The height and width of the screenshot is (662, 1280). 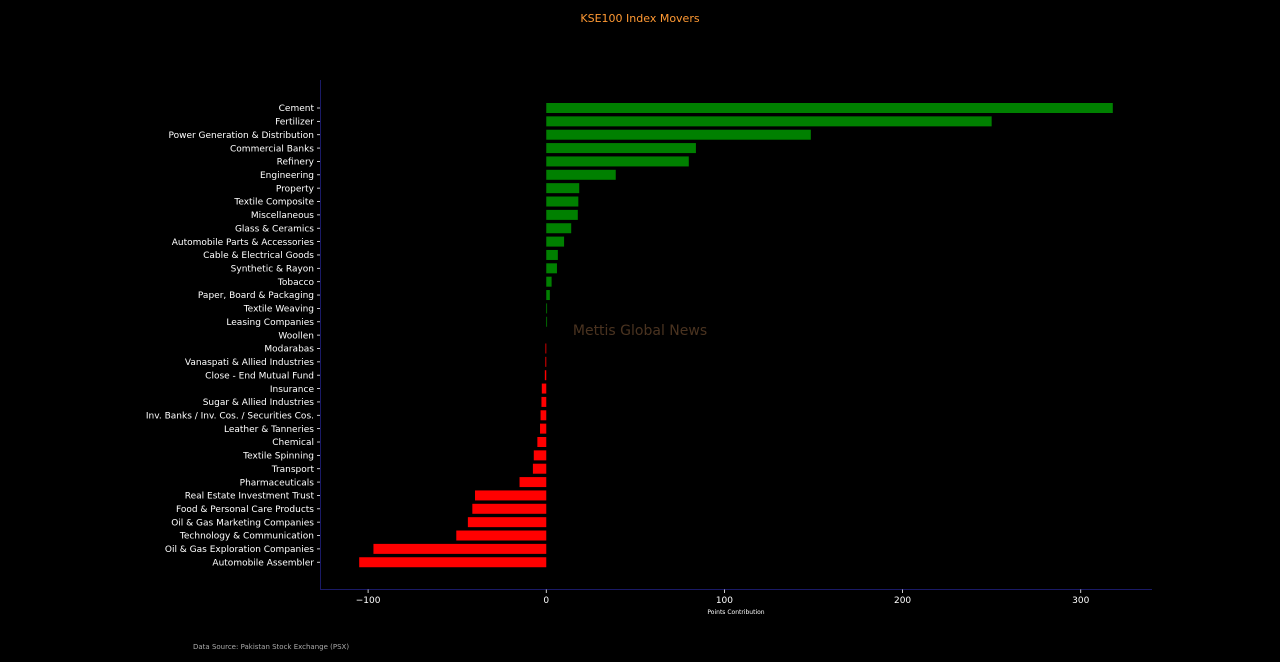 I want to click on category-label: Pharmaceuticals, so click(x=277, y=483).